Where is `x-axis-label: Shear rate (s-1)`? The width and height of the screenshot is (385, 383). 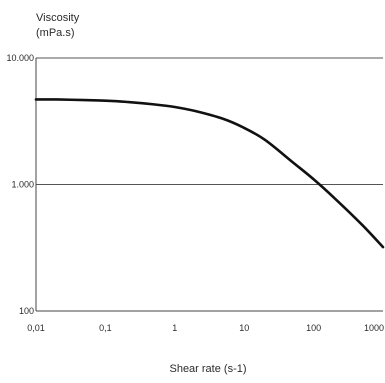 x-axis-label: Shear rate (s-1) is located at coordinates (207, 369).